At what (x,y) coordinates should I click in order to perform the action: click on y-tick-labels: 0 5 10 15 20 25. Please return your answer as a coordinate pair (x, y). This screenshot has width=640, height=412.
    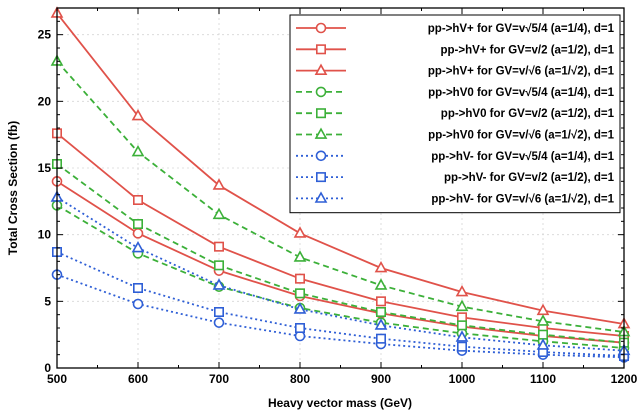
    Looking at the image, I should click on (45, 201).